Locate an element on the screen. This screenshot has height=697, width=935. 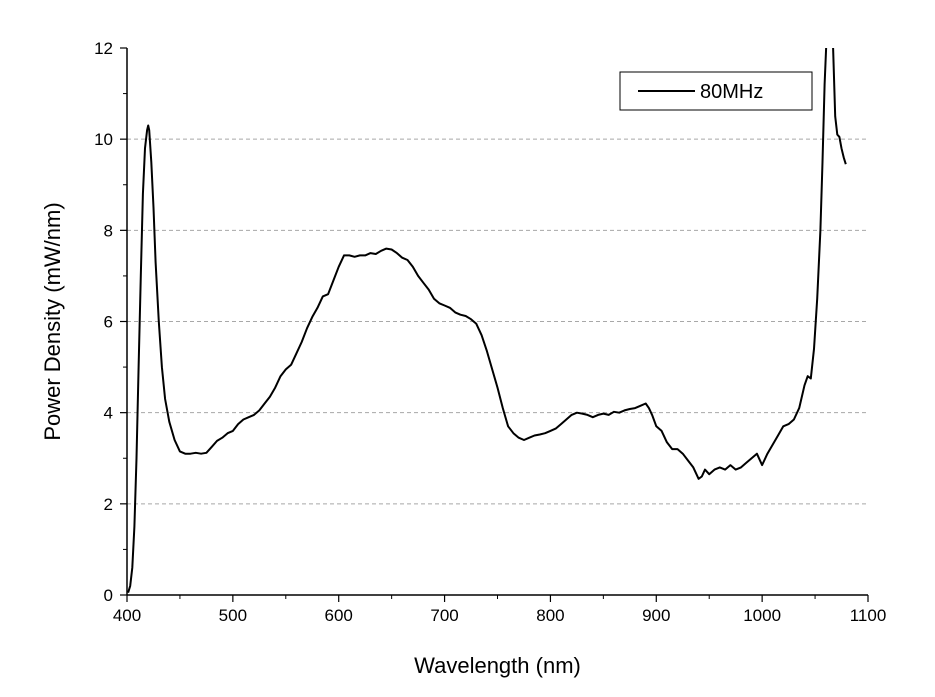
y-tick-label: 8 is located at coordinates (108, 230).